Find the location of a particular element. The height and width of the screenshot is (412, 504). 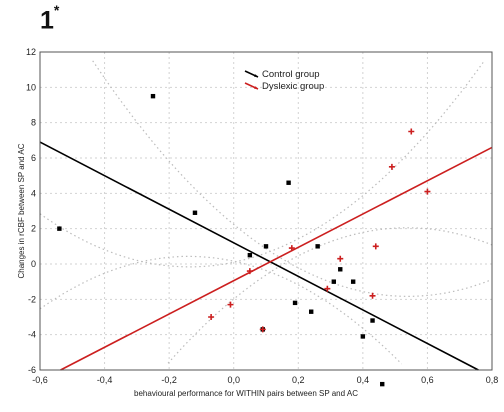

y-tick-label: 4 is located at coordinates (33, 193).